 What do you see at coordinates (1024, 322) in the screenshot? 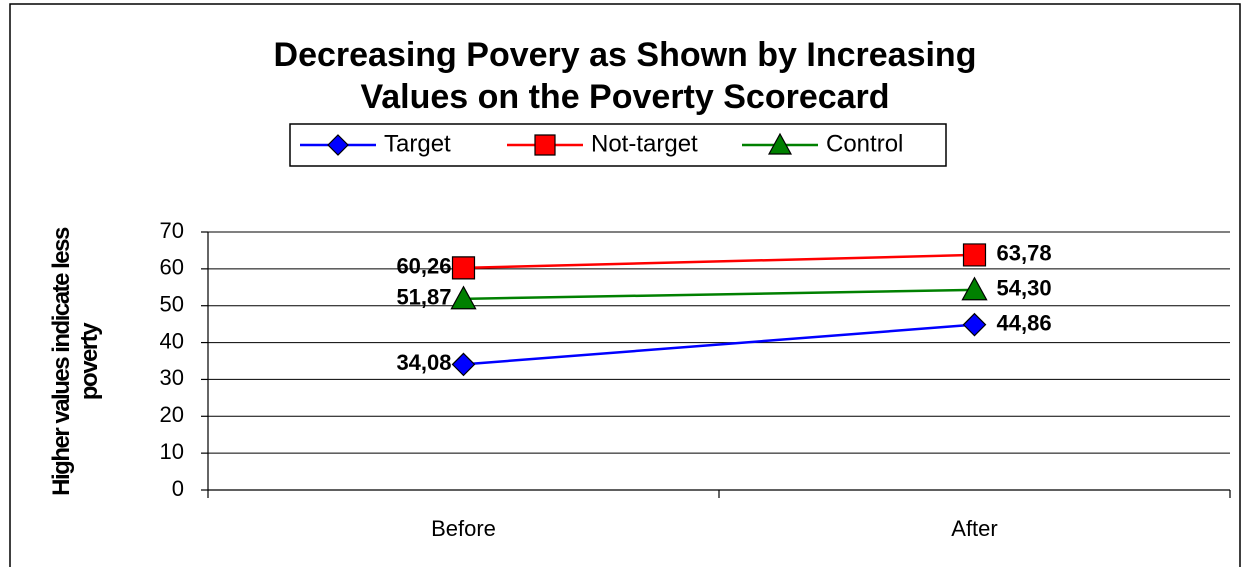
I see `data-label: 44,86` at bounding box center [1024, 322].